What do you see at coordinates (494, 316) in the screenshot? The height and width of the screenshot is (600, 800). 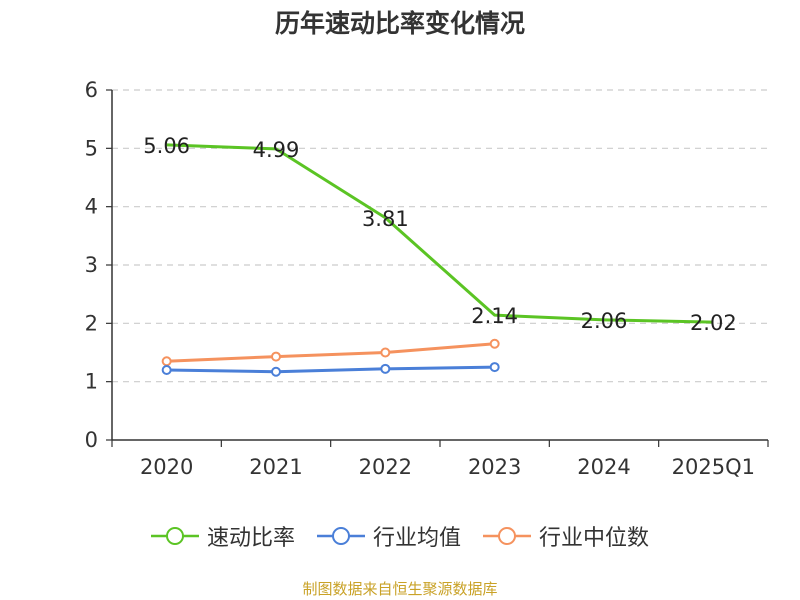 I see `data-label: 2.14` at bounding box center [494, 316].